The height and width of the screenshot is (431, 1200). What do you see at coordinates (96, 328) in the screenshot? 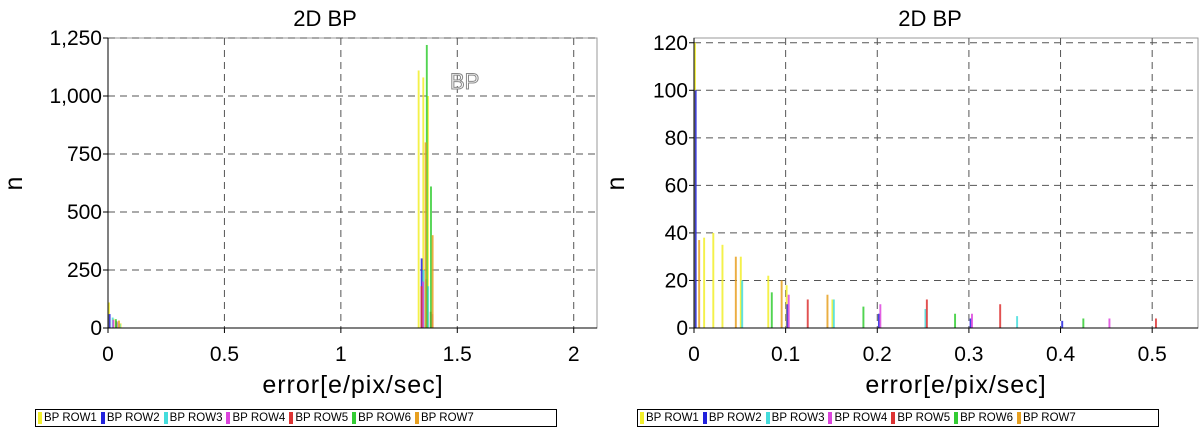
I see `y-tick-label: 0` at bounding box center [96, 328].